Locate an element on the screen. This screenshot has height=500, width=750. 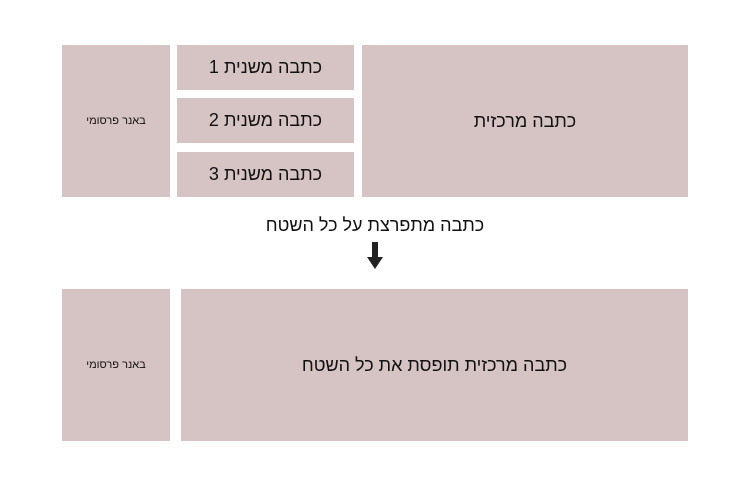
sub-article-1: כתבה משנית 1 is located at coordinates (265, 67).